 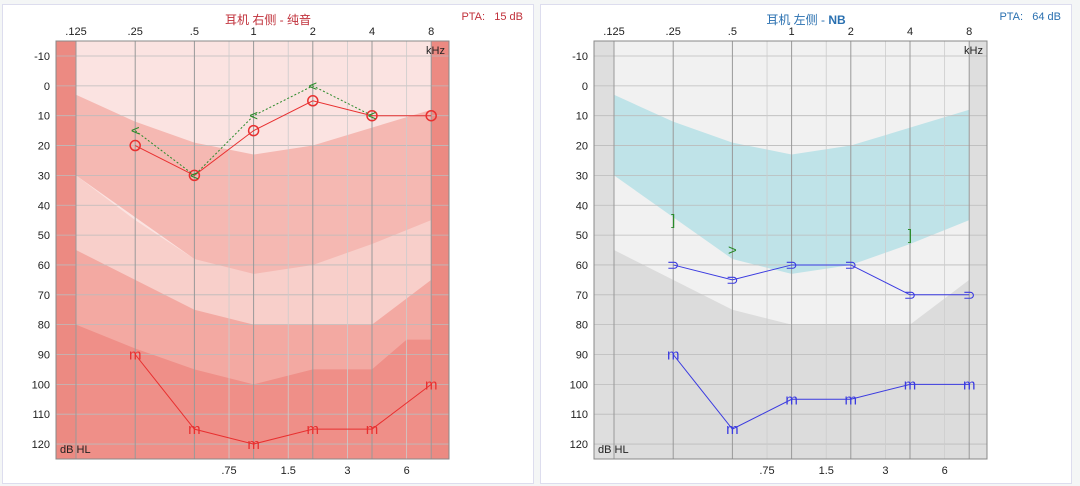 I want to click on x-mid-tick-label: 6, so click(x=407, y=471).